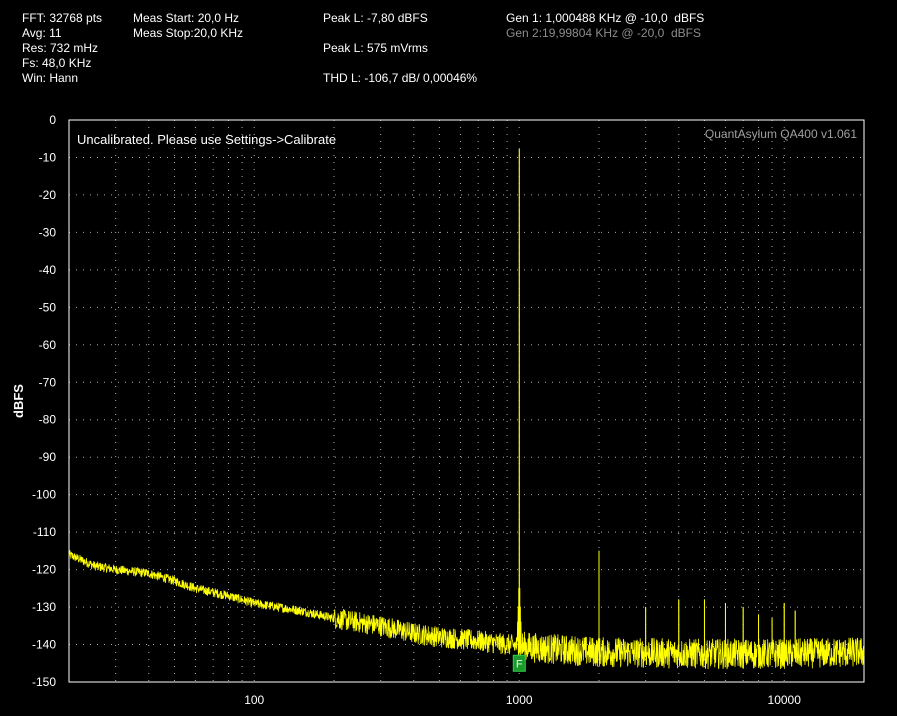 The height and width of the screenshot is (716, 897). What do you see at coordinates (44, 495) in the screenshot?
I see `y-tick-label: -100` at bounding box center [44, 495].